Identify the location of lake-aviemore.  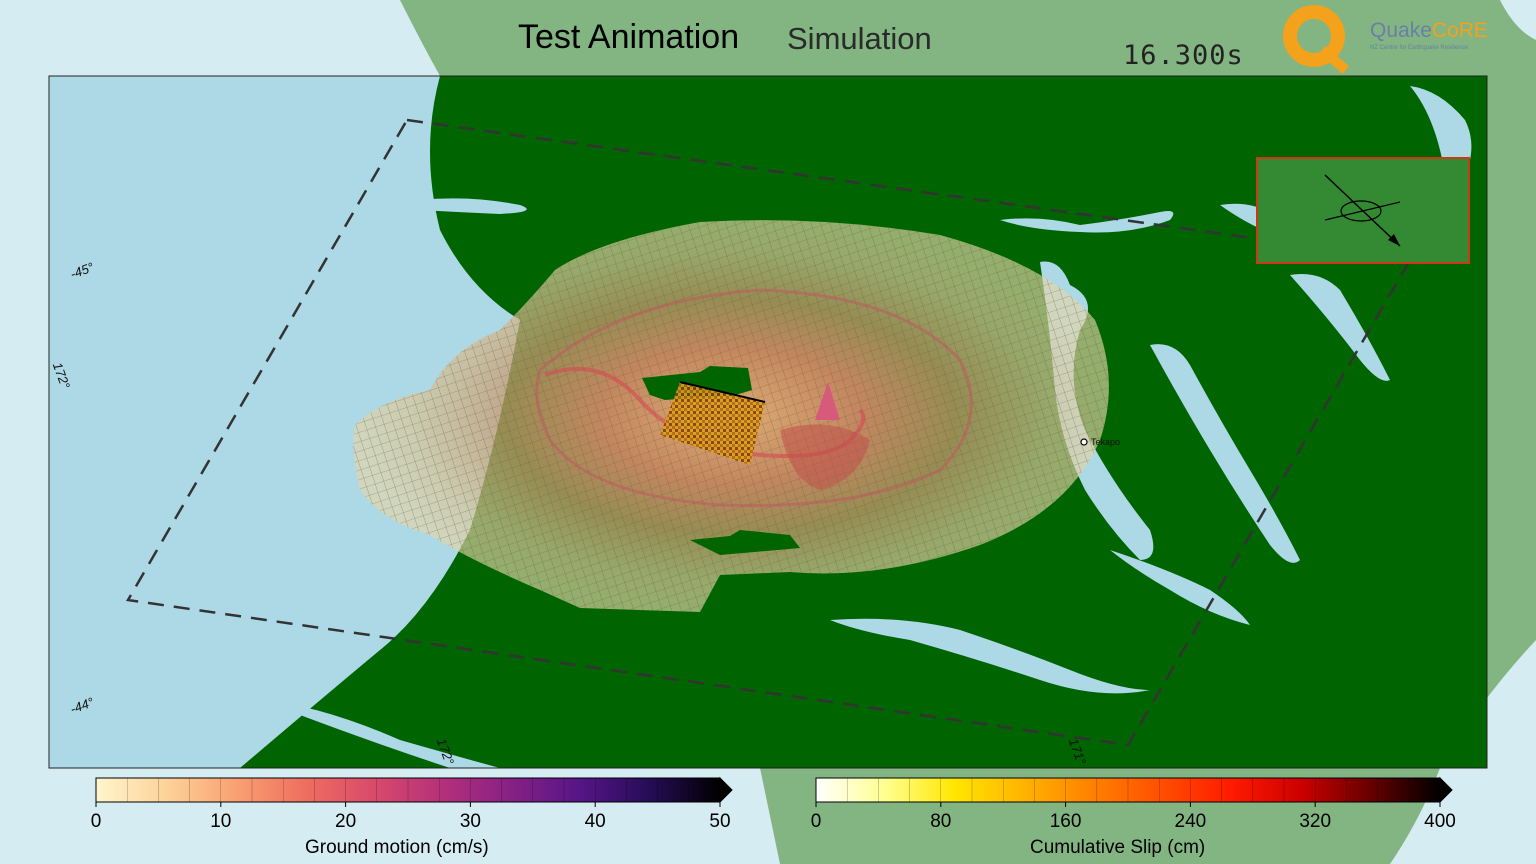
(1180, 587).